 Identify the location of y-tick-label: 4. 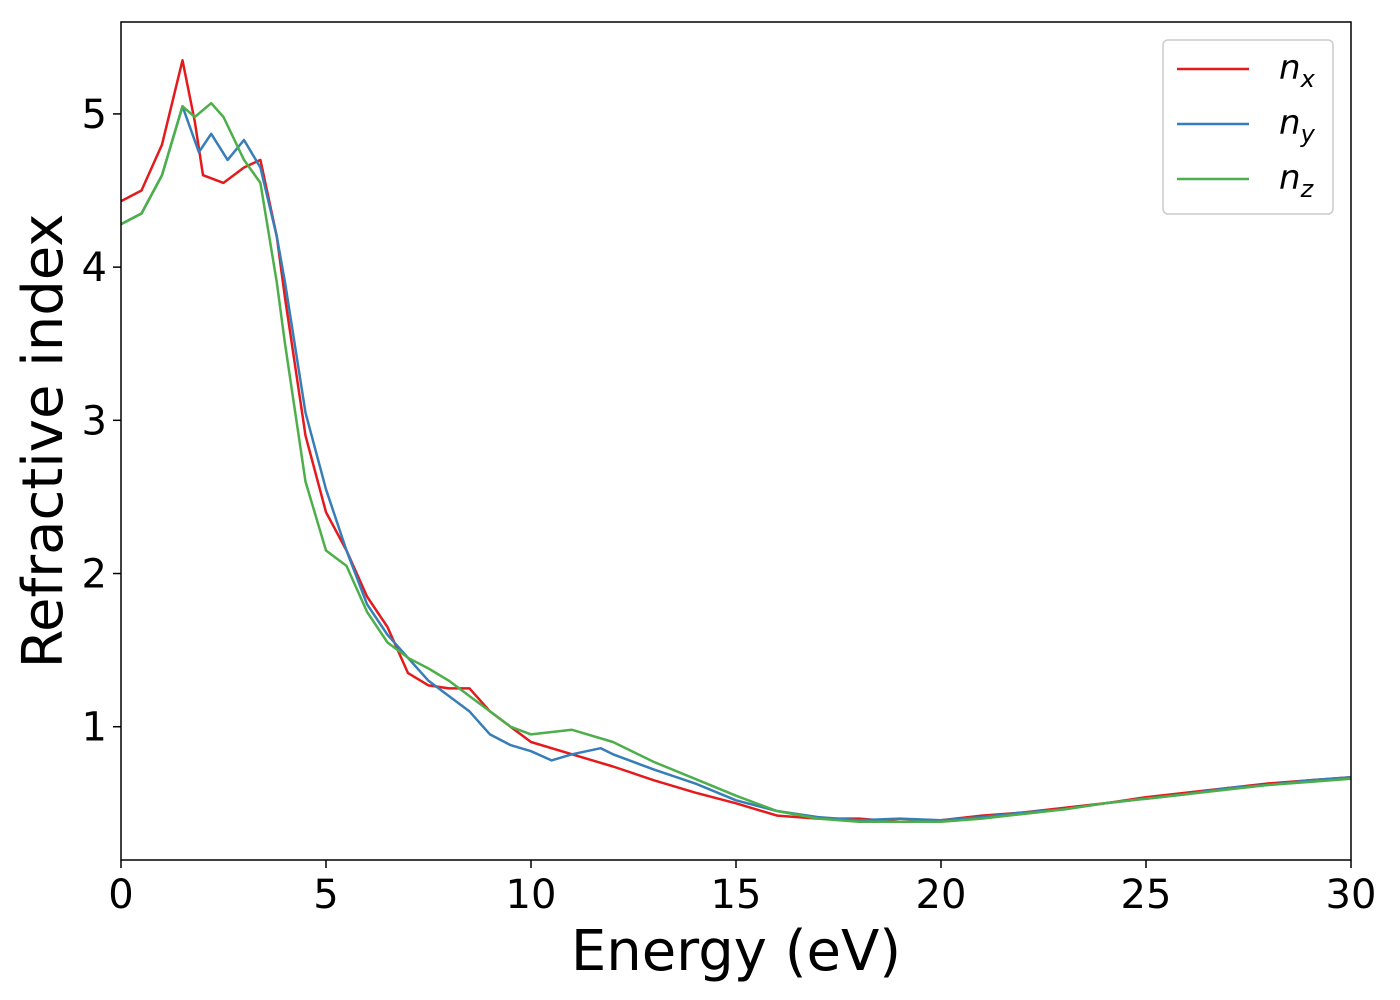
(94, 268).